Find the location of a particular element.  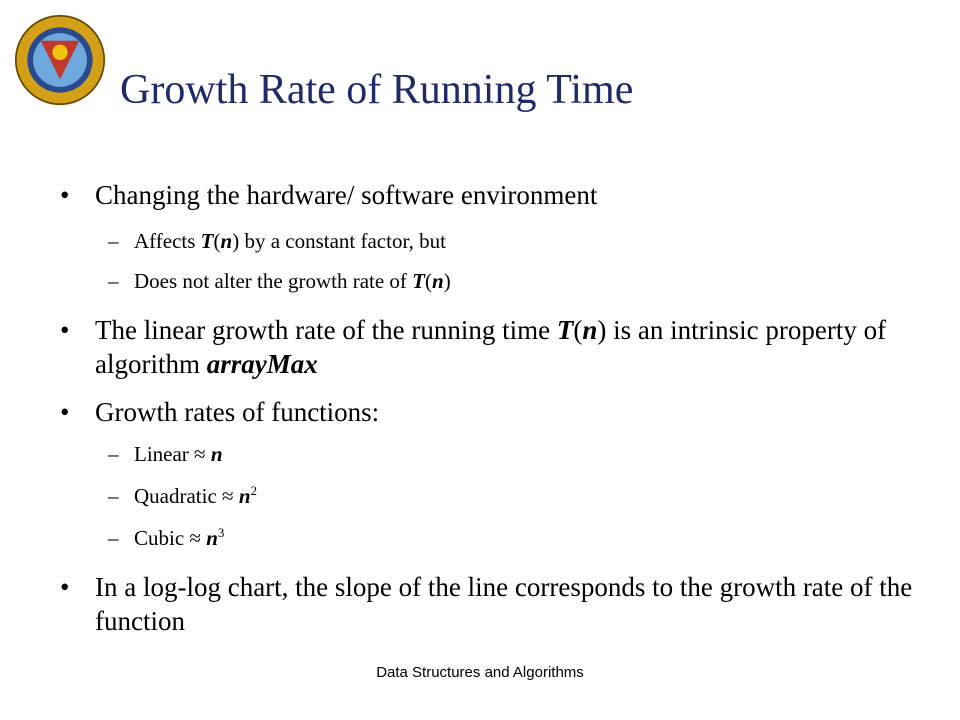

slide-title: Growth Rate of Running Time is located at coordinates (377, 90).